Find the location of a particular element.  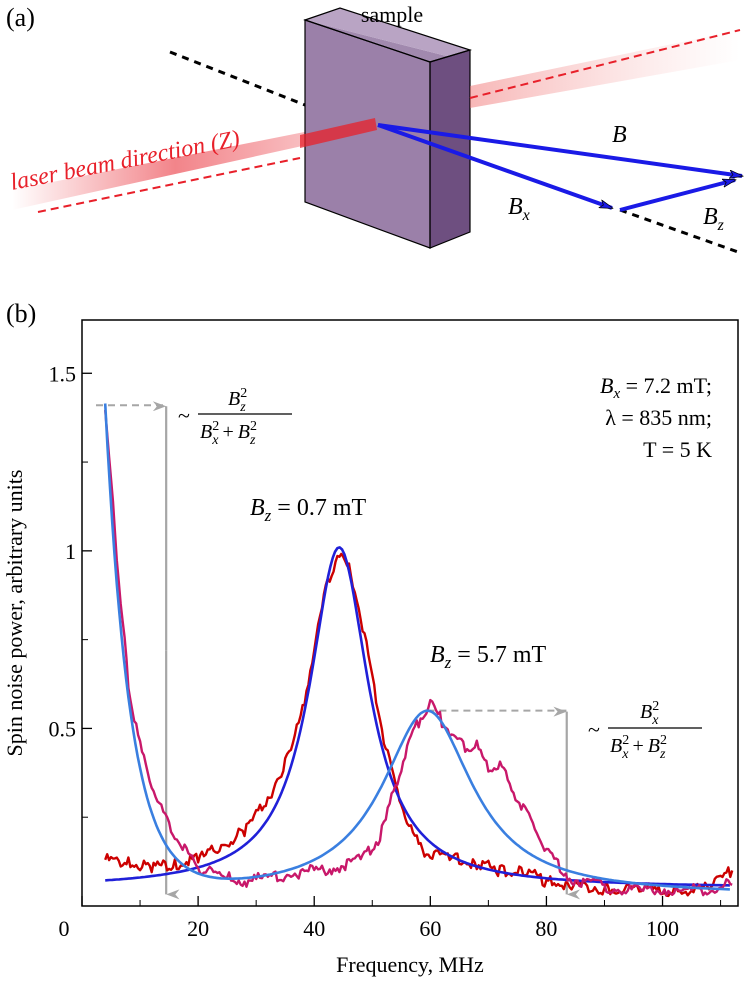

sample-top is located at coordinates (387, 35).